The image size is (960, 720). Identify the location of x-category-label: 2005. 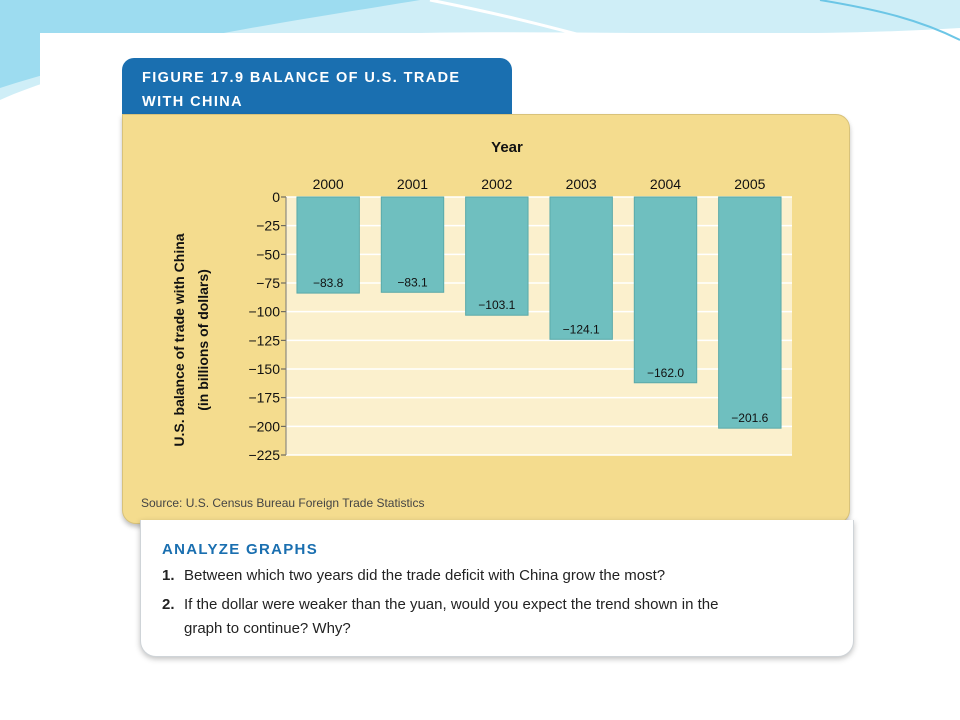
(749, 184).